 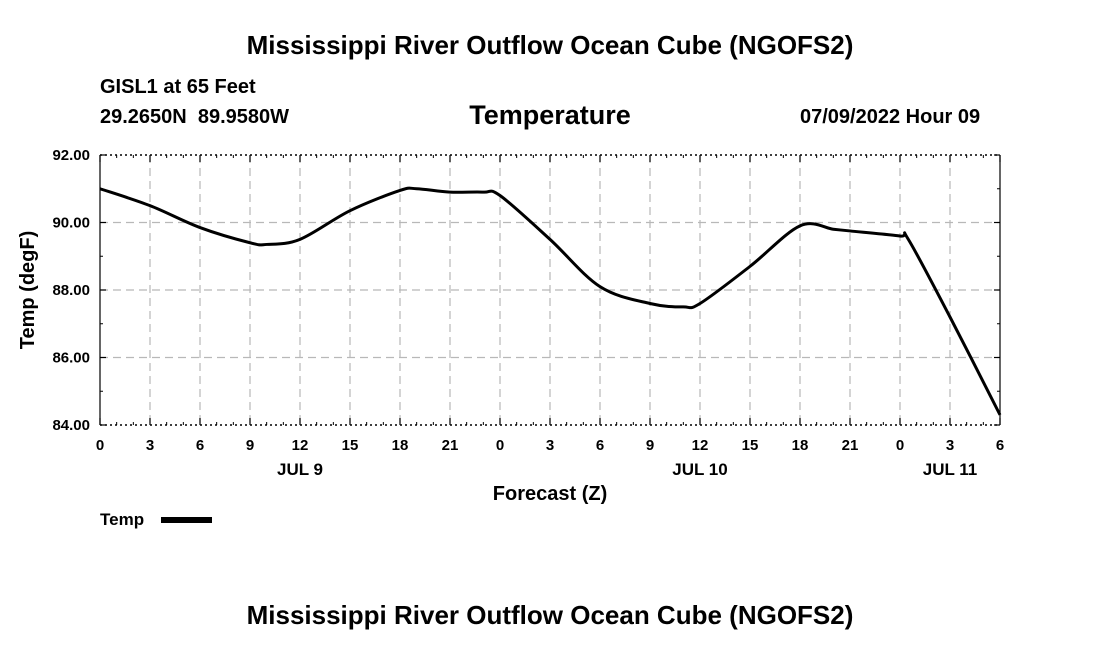 I want to click on x-axis-label: Forecast (Z), so click(x=550, y=494).